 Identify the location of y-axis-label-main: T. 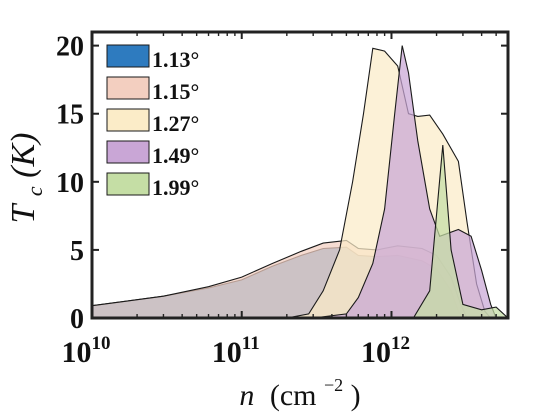
(23, 213).